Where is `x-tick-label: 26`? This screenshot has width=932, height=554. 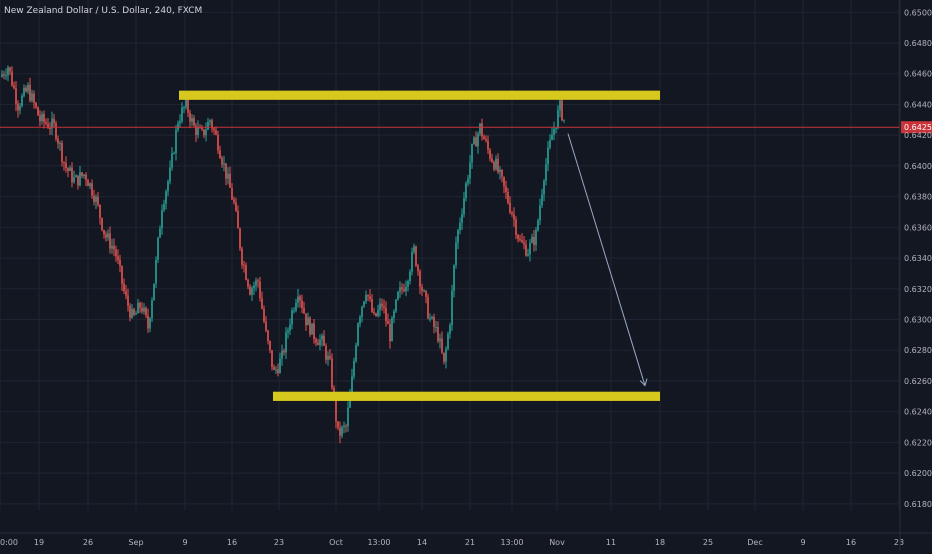 x-tick-label: 26 is located at coordinates (88, 542).